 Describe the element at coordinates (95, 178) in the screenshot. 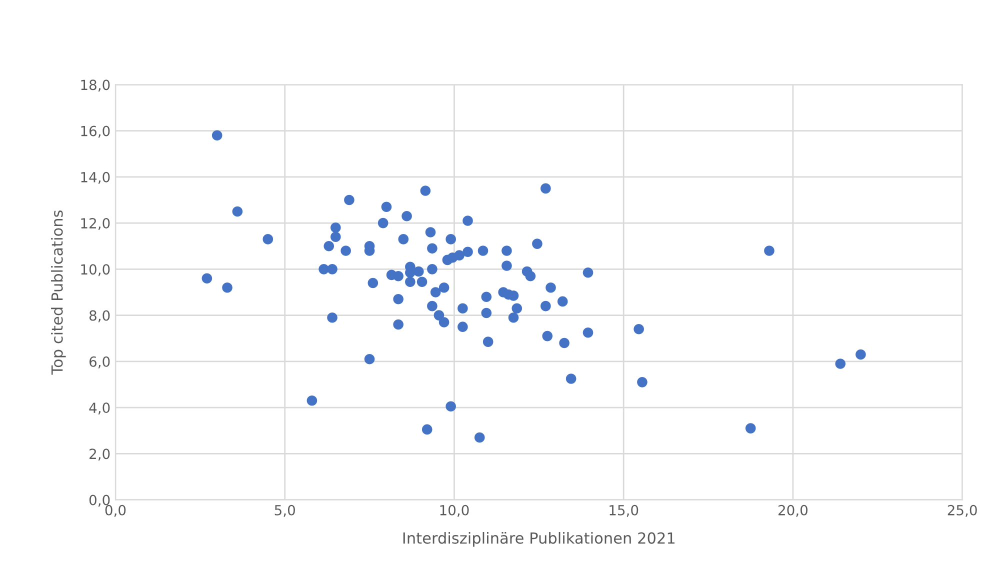

I see `y-tick-label: 14,0` at that location.